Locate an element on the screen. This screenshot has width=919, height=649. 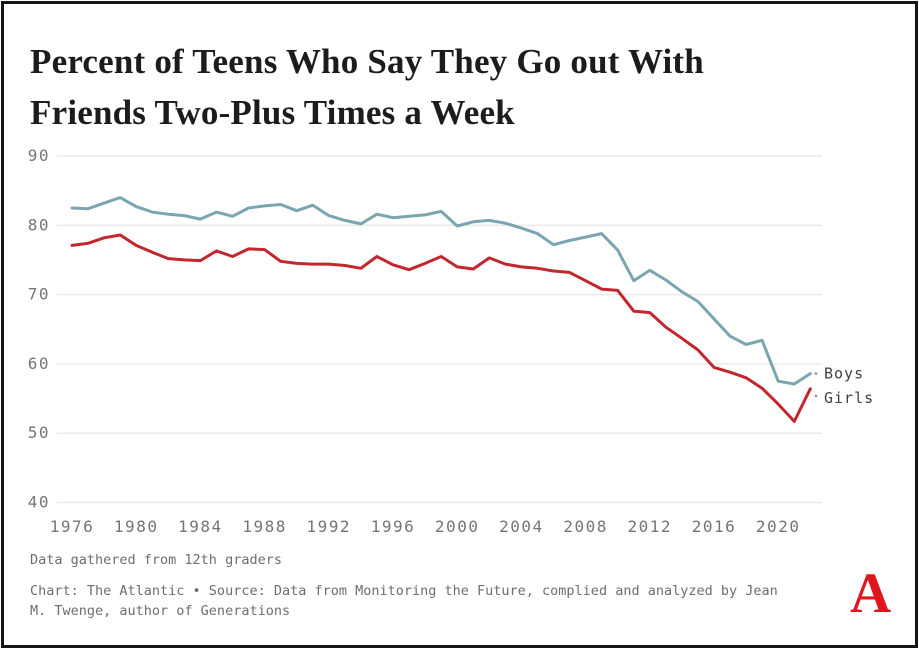
atlantic-logo: A is located at coordinates (871, 593).